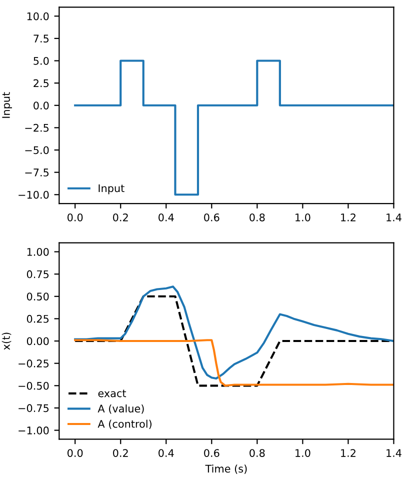 This screenshot has height=480, width=408. Describe the element at coordinates (37, 296) in the screenshot. I see `y-tick-label: 0.50` at that location.